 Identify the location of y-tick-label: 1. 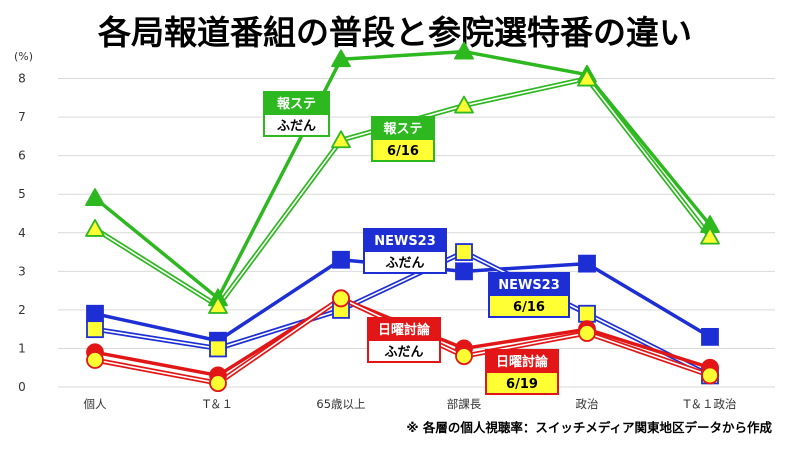
(22, 348).